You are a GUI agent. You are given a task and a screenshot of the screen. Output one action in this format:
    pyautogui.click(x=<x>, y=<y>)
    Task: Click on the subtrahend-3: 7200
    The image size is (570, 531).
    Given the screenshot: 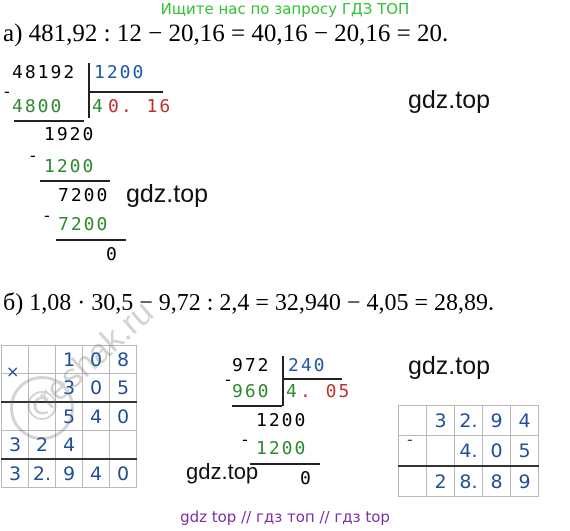 What is the action you would take?
    pyautogui.click(x=84, y=224)
    